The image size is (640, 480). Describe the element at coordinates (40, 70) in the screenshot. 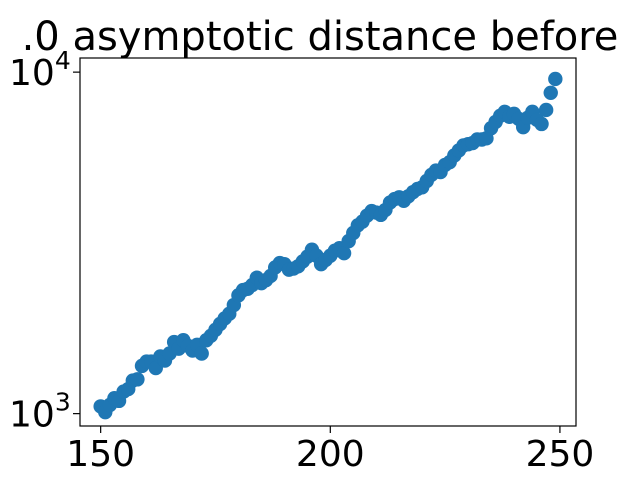

I see `y-tick-label: 10⁴` at that location.